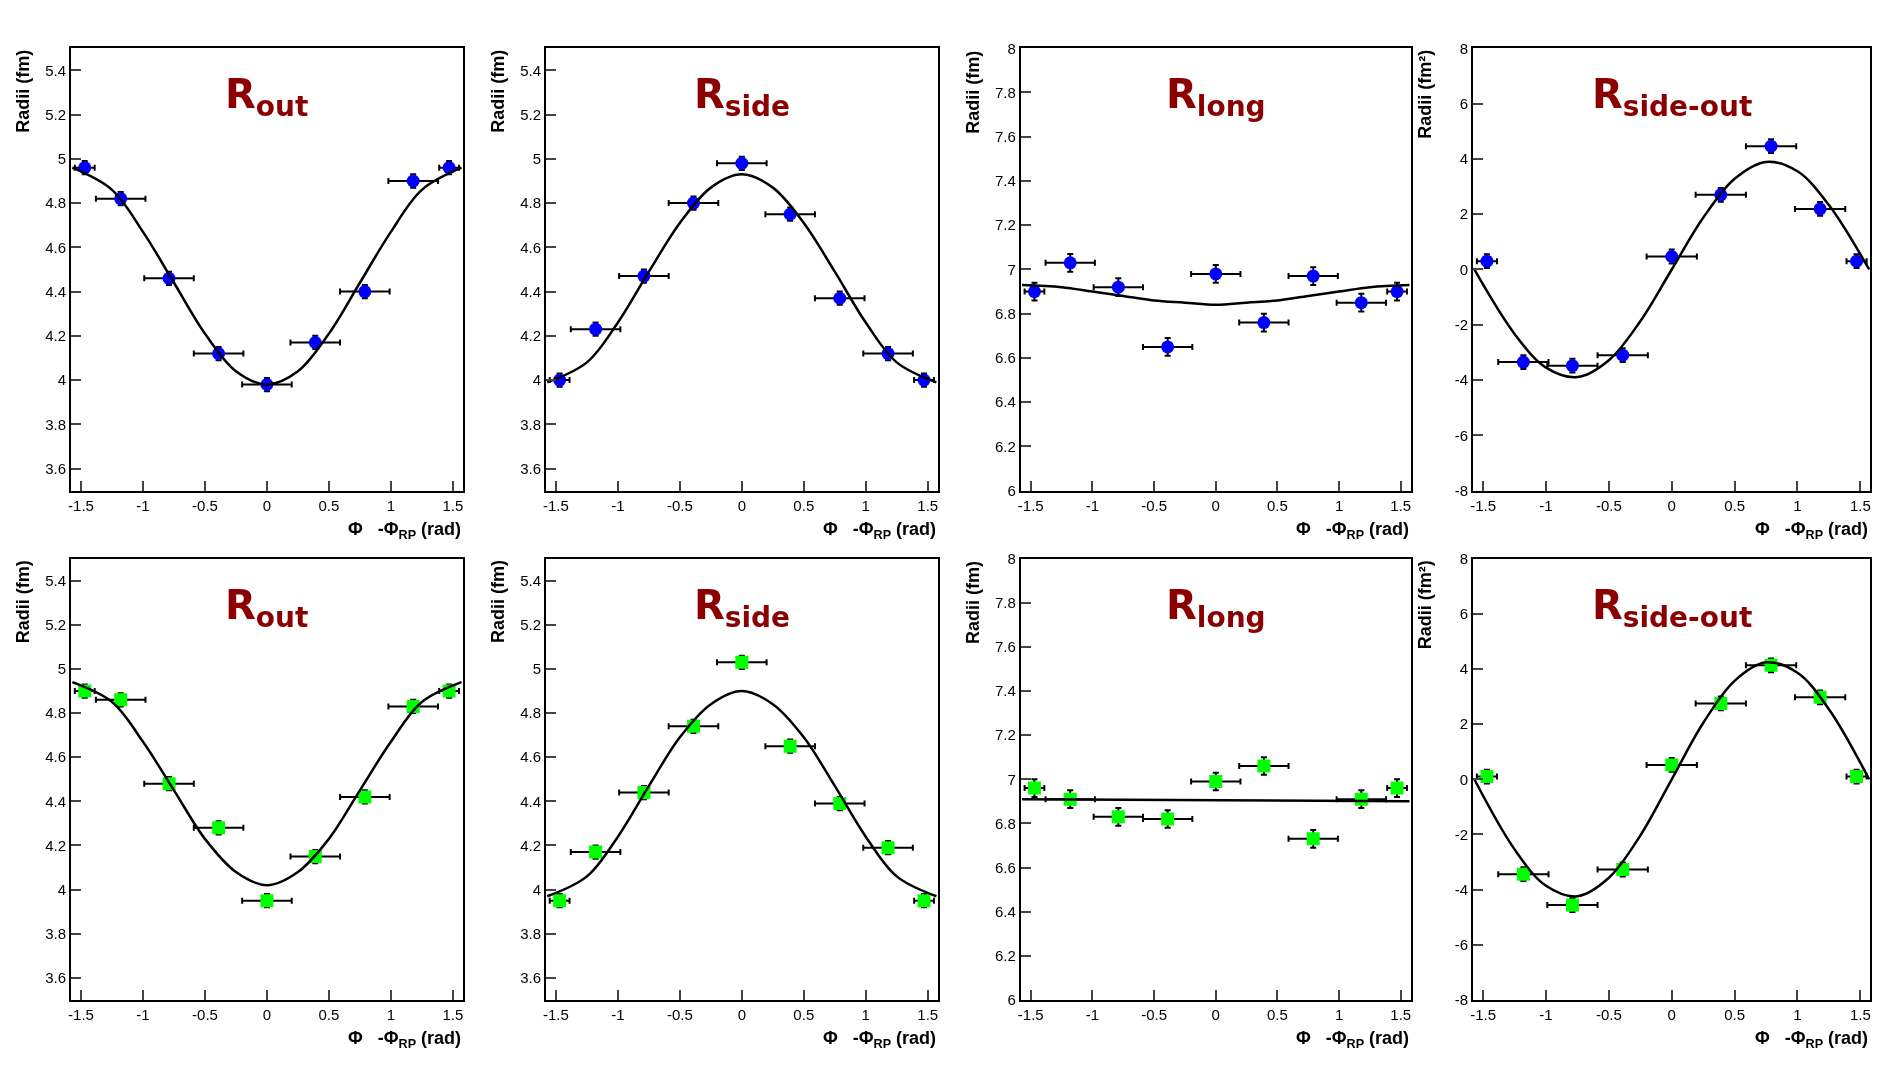  Describe the element at coordinates (1005, 92) in the screenshot. I see `y-tick-label: 7.8` at that location.